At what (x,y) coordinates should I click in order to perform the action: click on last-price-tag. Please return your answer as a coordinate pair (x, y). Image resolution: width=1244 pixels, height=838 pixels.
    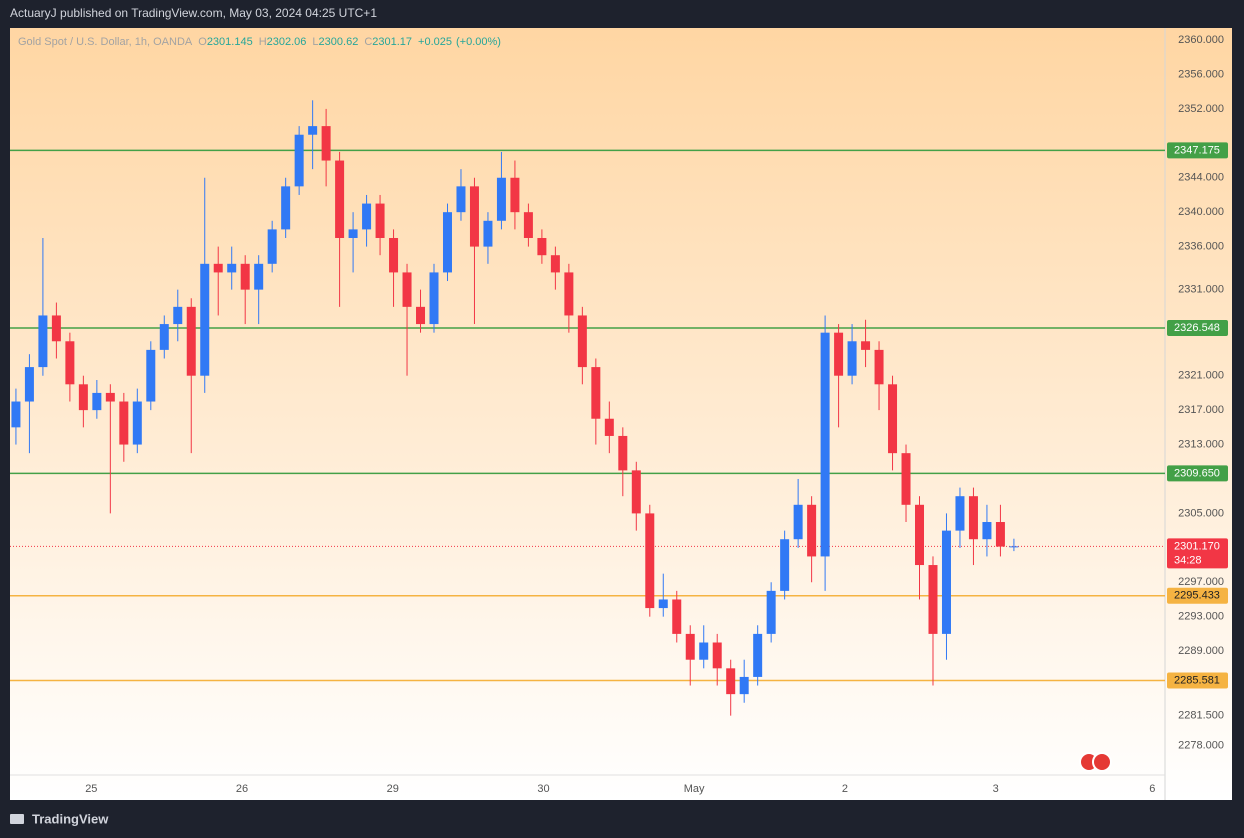
    Looking at the image, I should click on (1197, 553).